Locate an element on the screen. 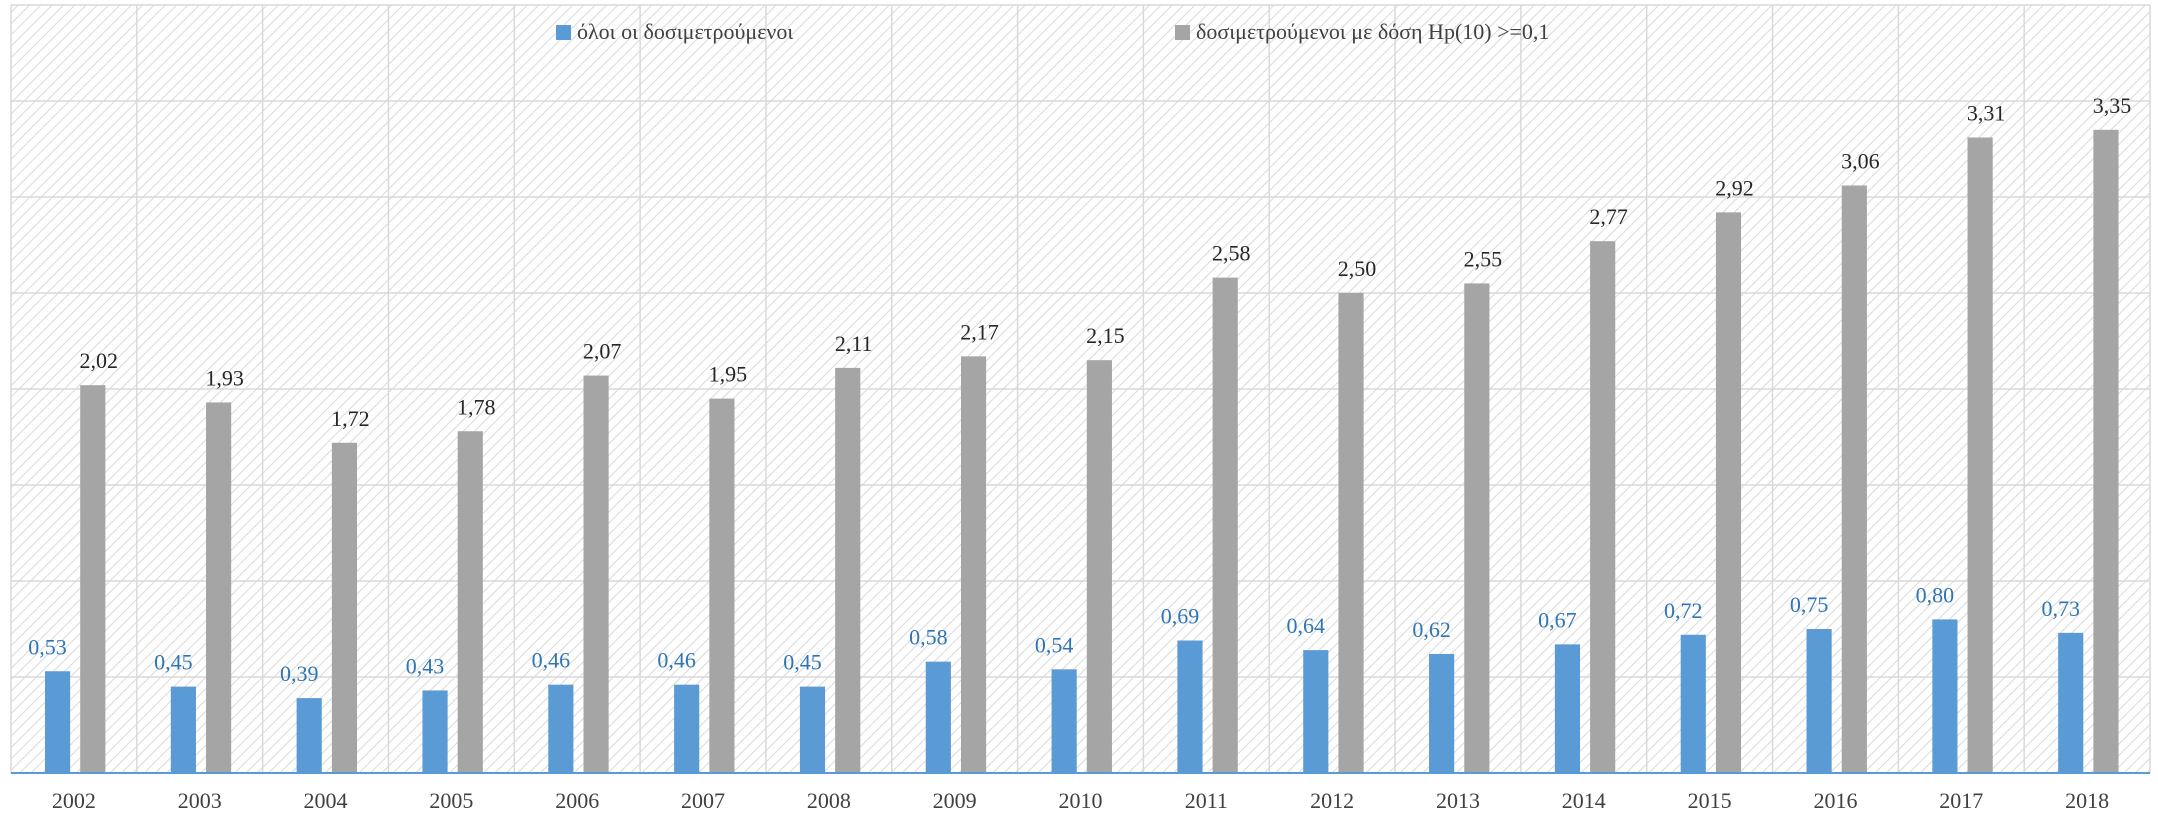  x-tick-label: 2015 is located at coordinates (1710, 800).